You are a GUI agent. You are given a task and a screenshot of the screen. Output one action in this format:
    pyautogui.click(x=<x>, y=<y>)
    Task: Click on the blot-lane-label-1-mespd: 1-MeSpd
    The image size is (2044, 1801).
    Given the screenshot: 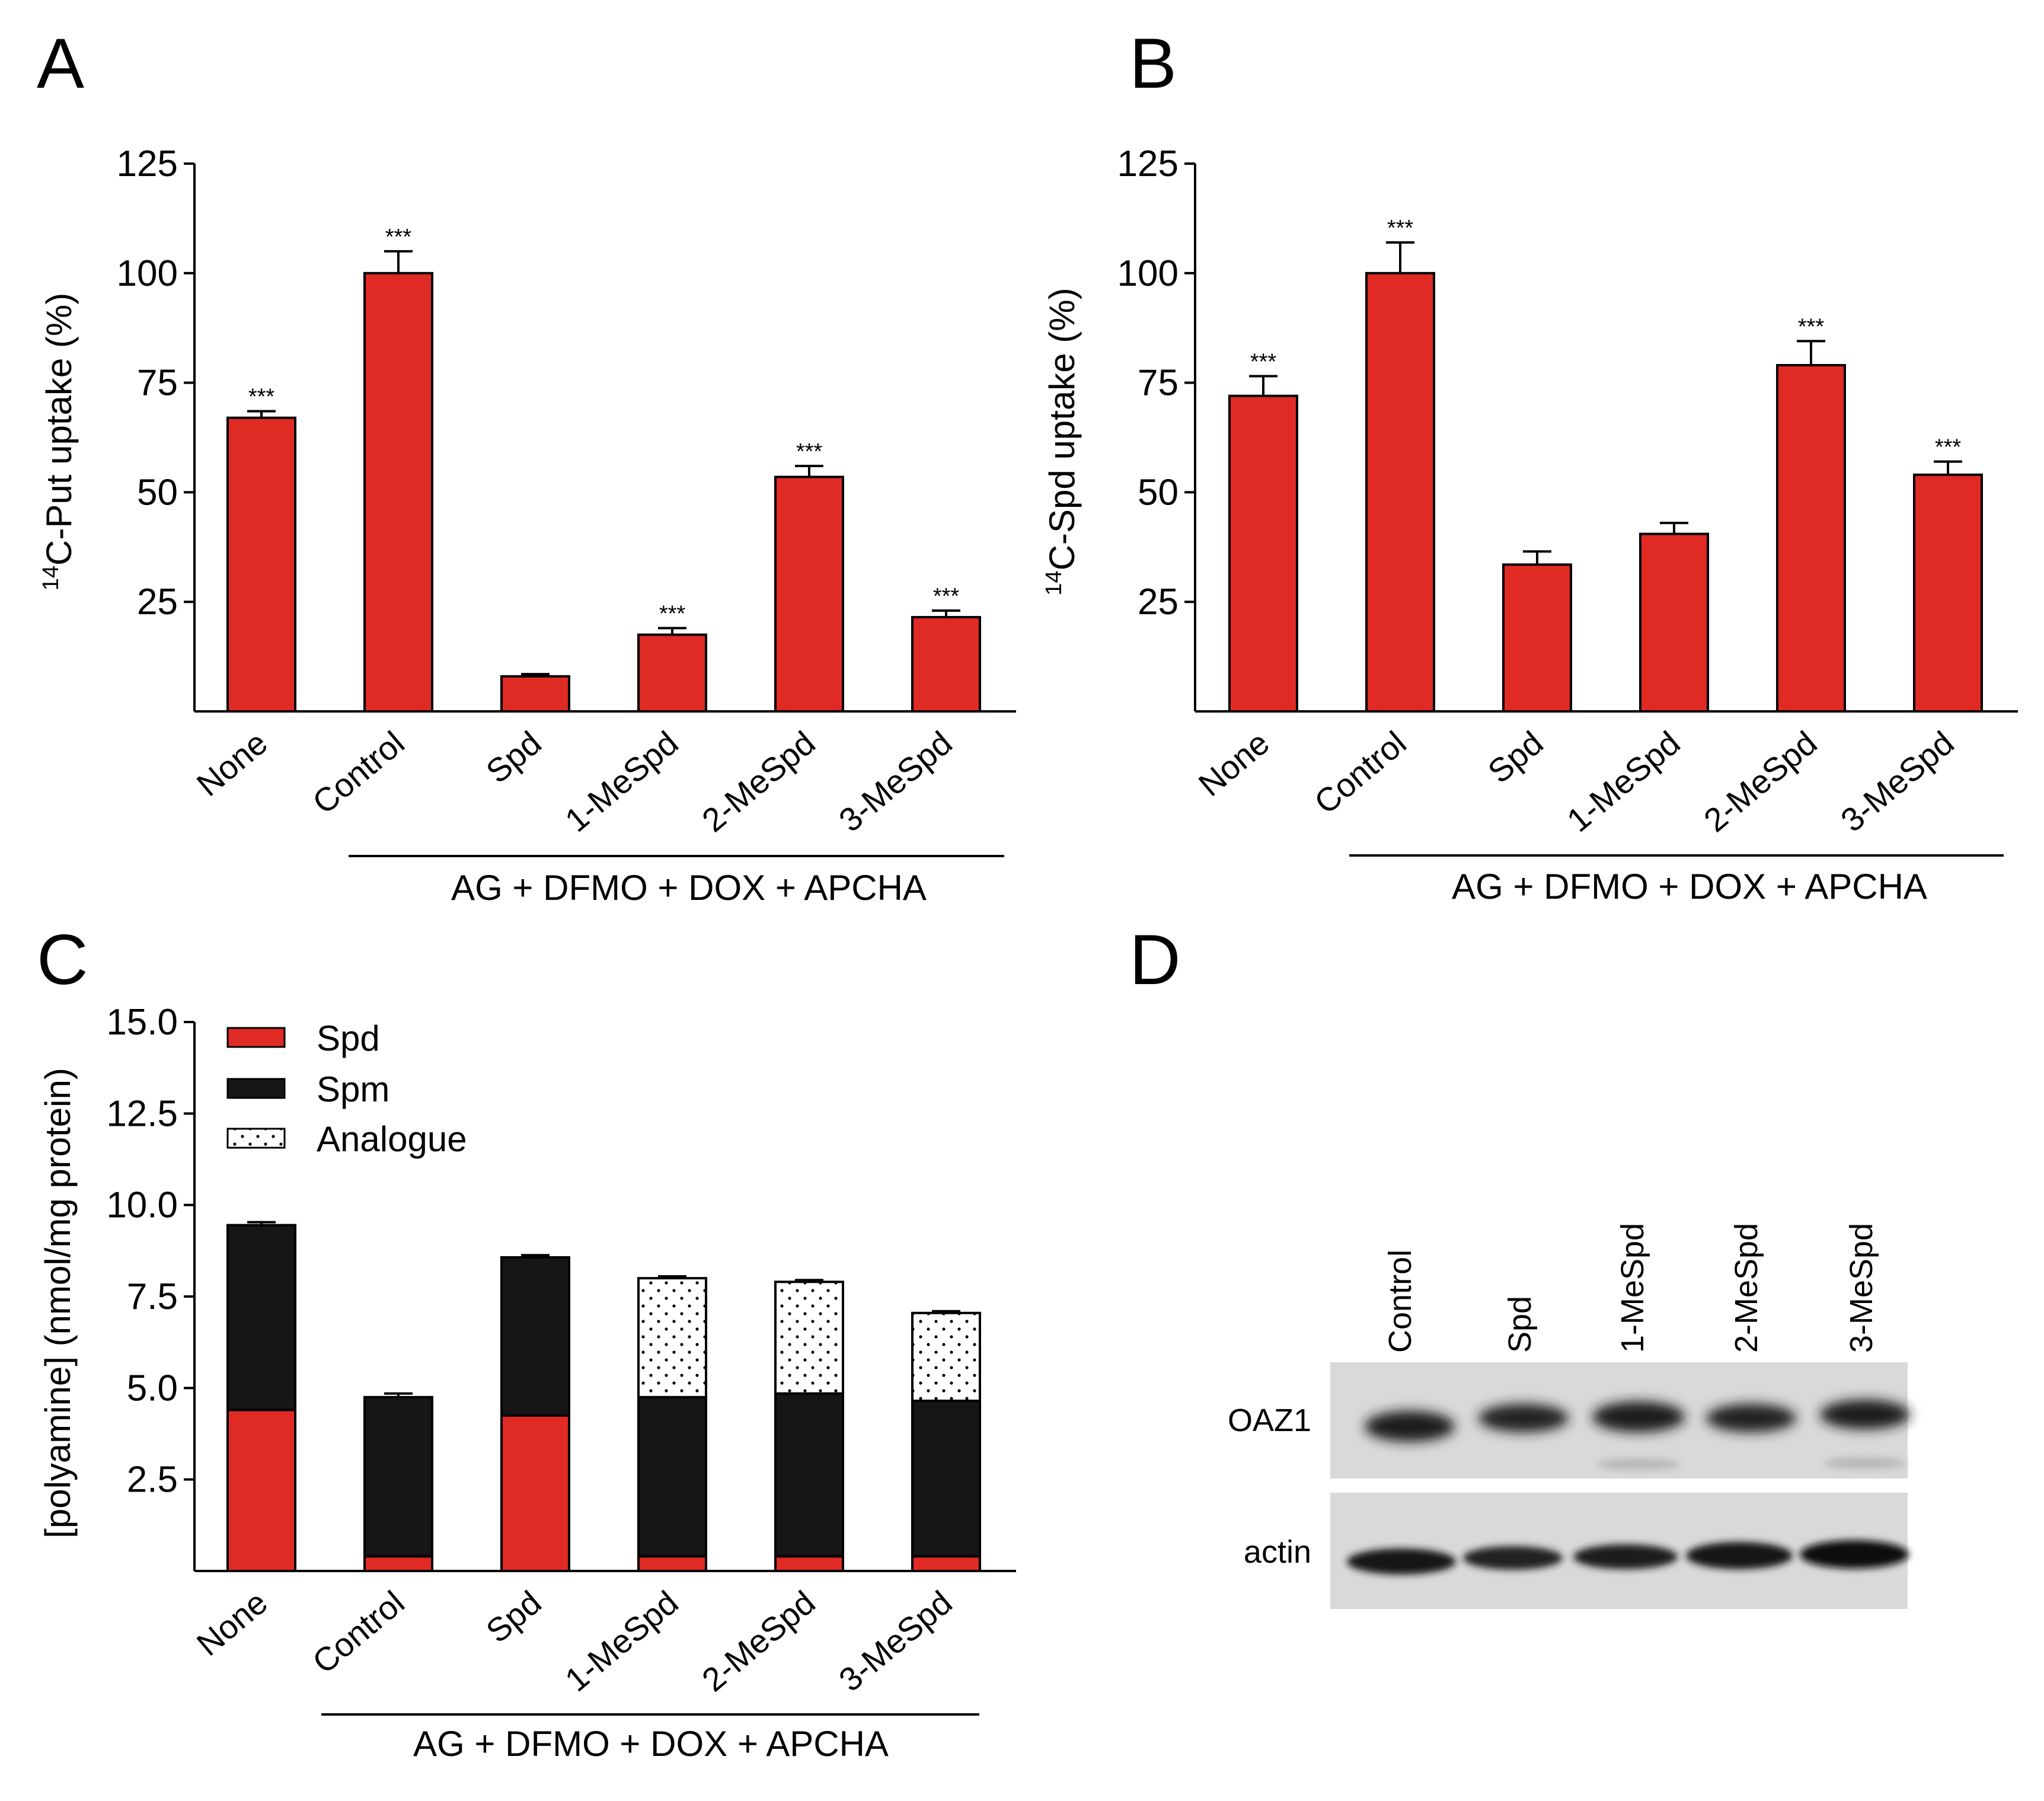 What is the action you would take?
    pyautogui.click(x=1632, y=1288)
    